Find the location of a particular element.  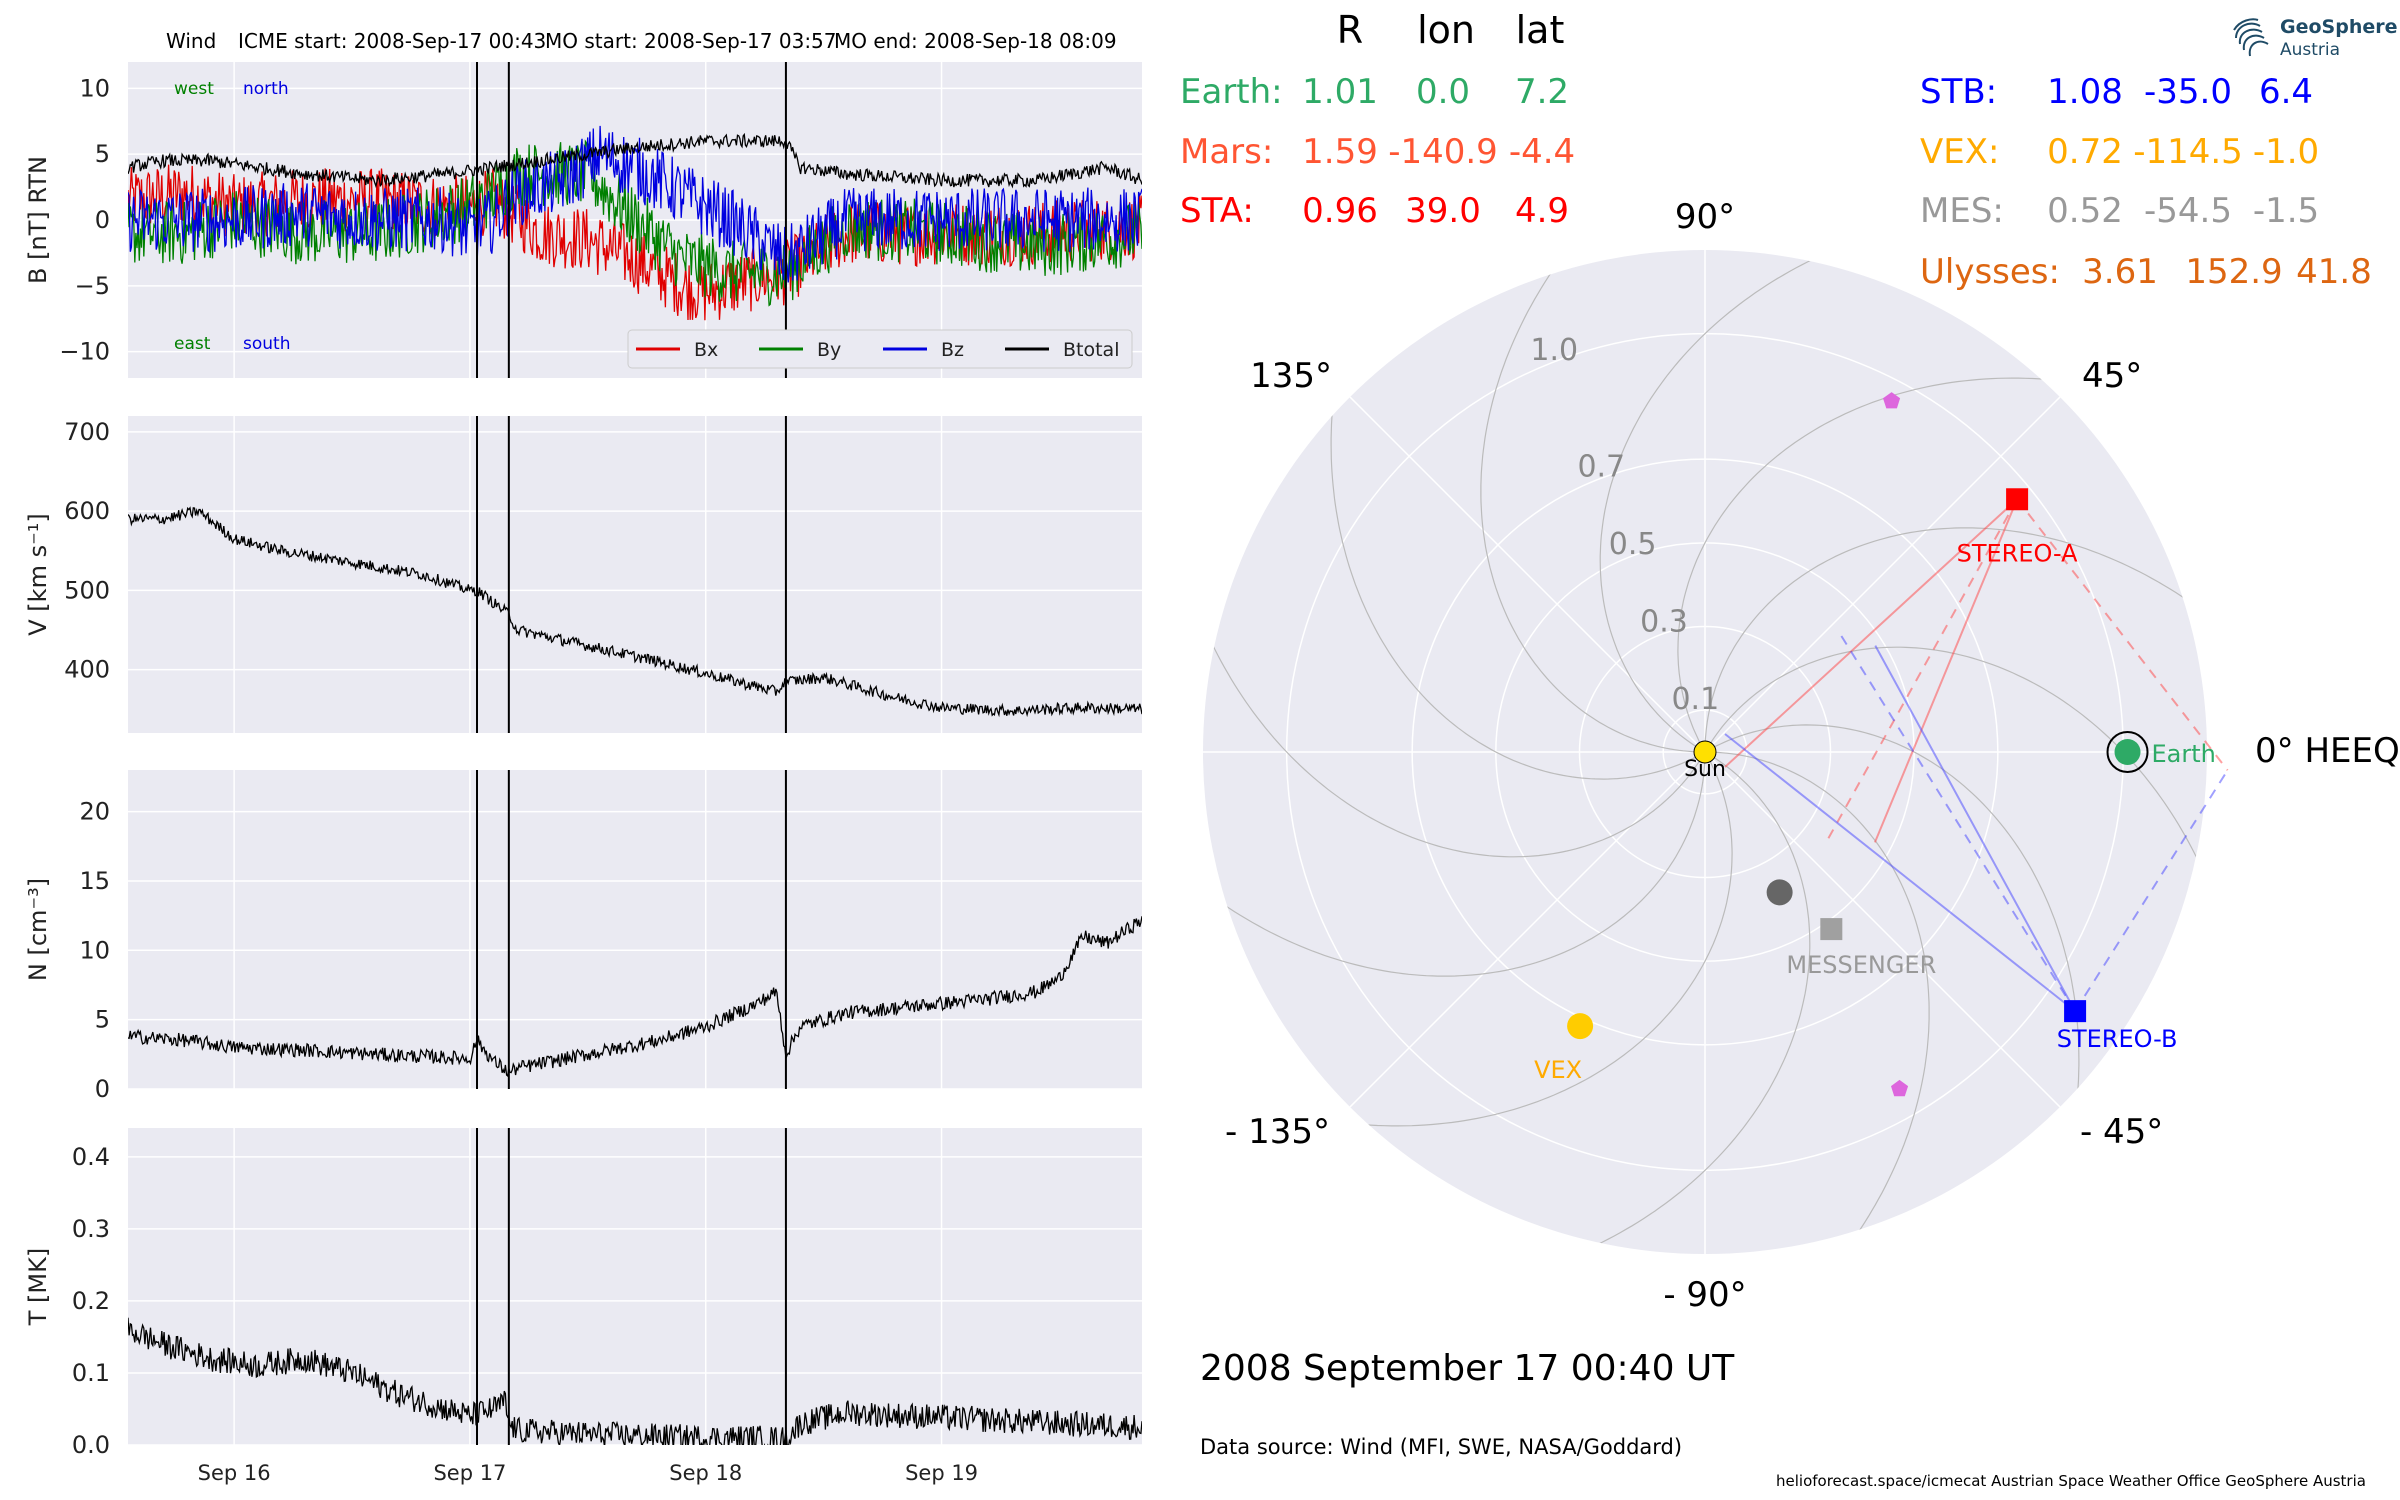

ytick-label: 0.4 is located at coordinates (91, 1157).